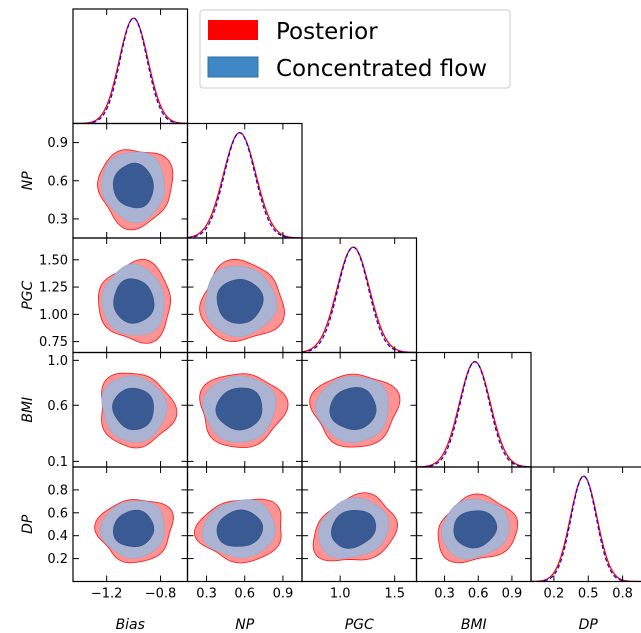 The image size is (641, 633). Describe the element at coordinates (57, 490) in the screenshot. I see `y-tick-label: 0.8` at that location.